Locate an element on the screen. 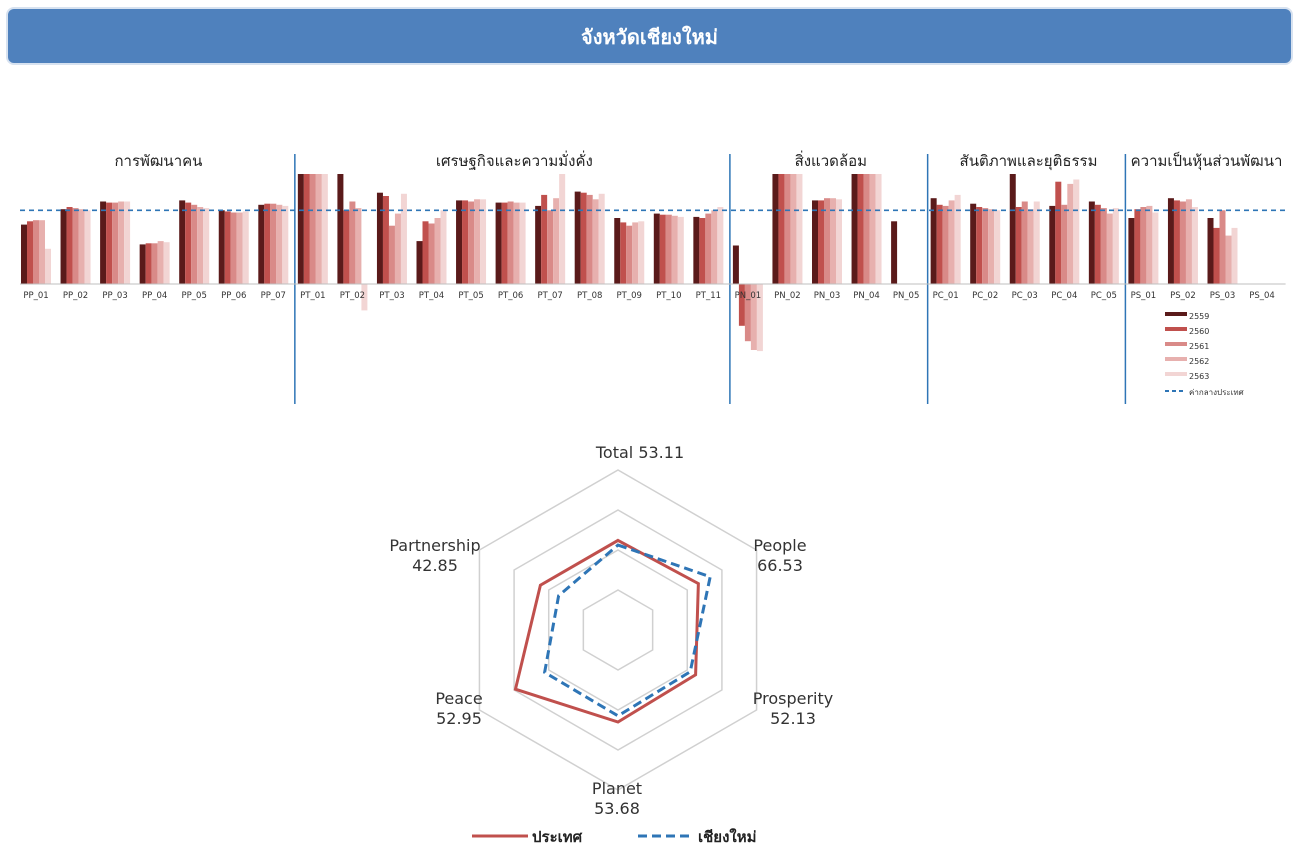  tick-label: PT_04 is located at coordinates (431, 296).